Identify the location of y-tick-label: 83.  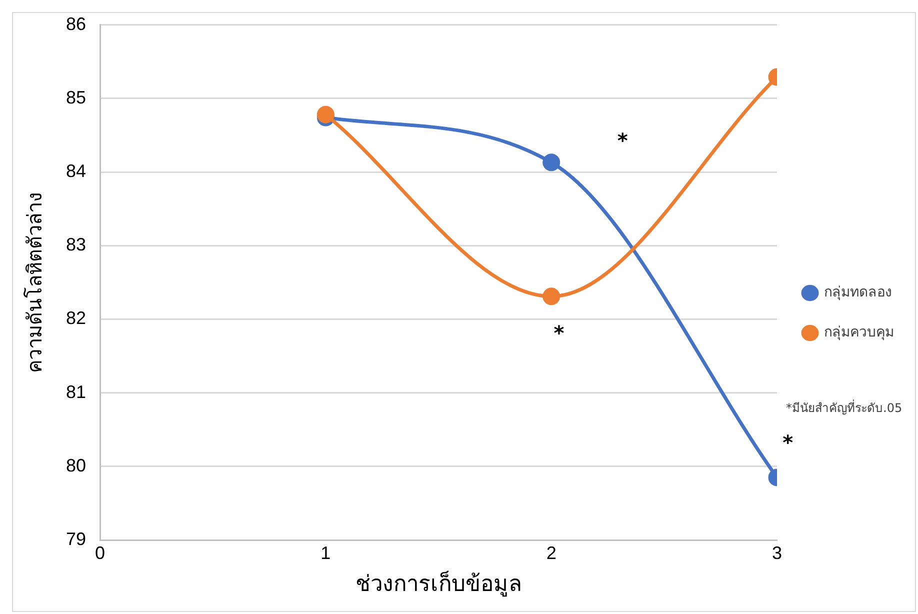
(76, 244).